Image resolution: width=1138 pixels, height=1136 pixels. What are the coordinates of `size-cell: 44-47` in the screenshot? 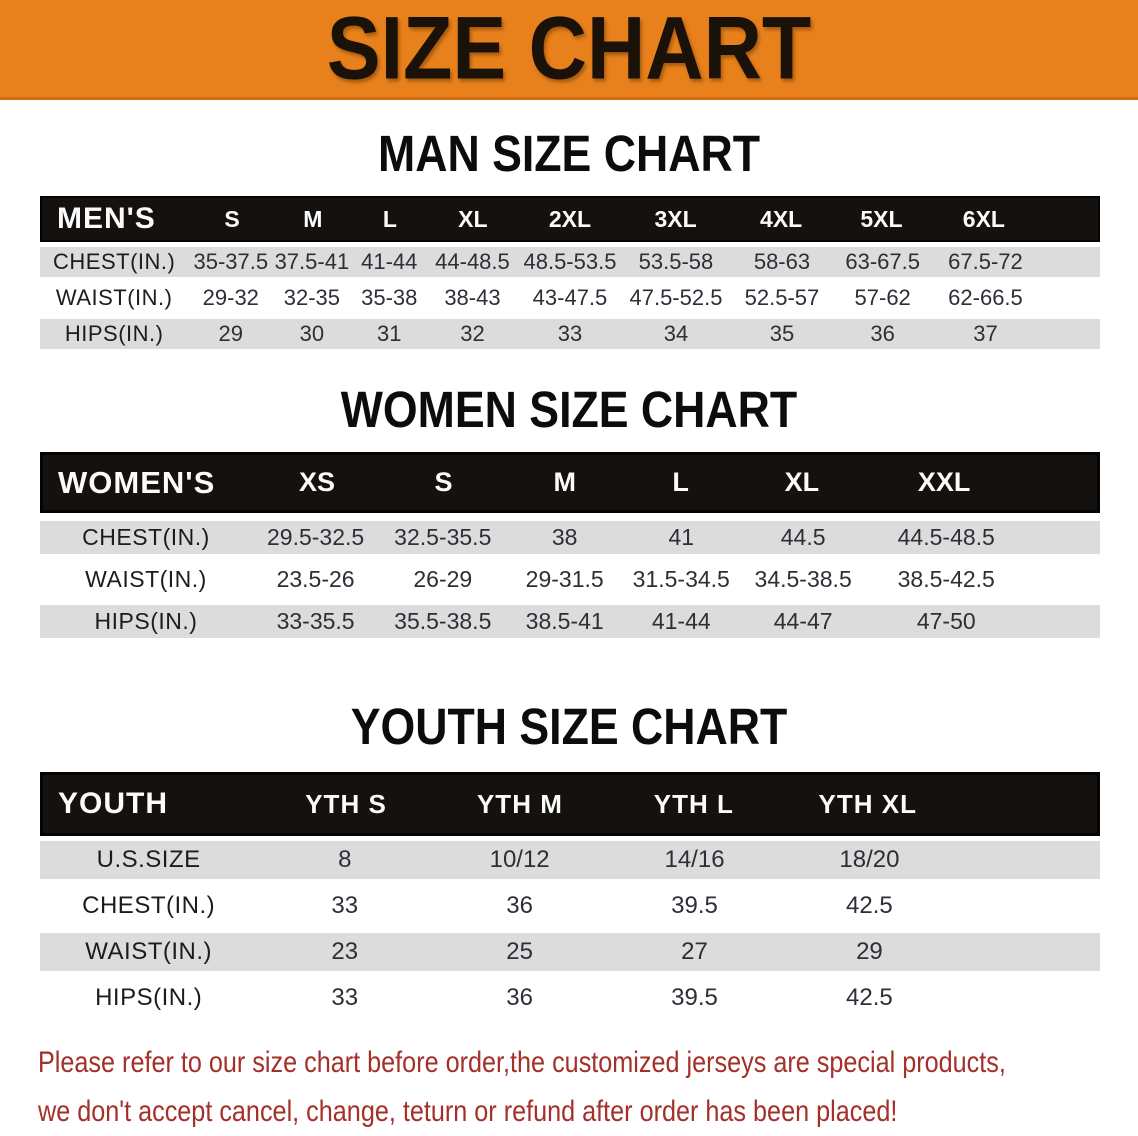 It's located at (803, 621).